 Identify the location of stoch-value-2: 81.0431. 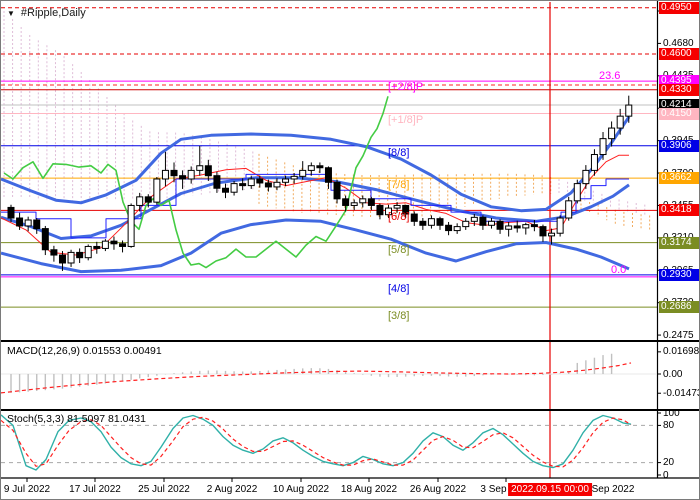
(127, 419).